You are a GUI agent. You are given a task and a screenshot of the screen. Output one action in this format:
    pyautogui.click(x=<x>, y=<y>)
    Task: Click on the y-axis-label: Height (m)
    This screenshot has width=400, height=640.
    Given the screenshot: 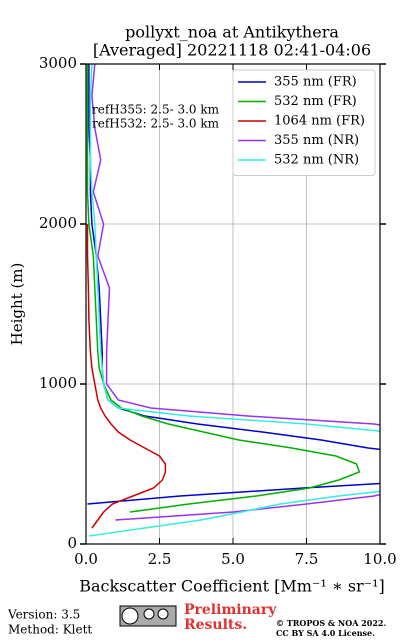 What is the action you would take?
    pyautogui.click(x=17, y=304)
    